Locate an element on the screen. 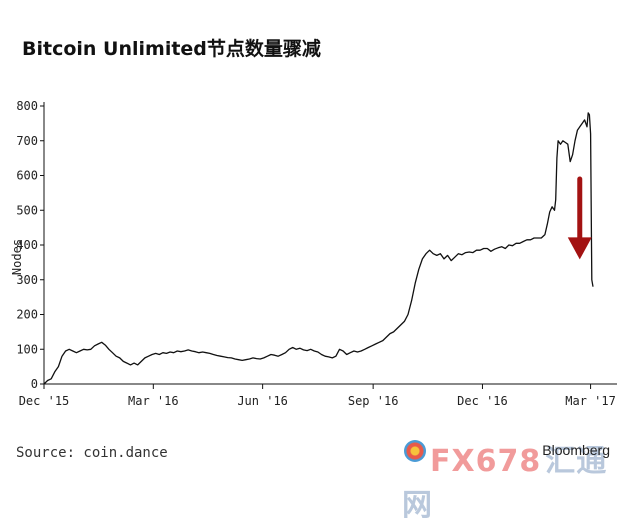 The width and height of the screenshot is (630, 524). y-tick-label: 500 is located at coordinates (27, 210).